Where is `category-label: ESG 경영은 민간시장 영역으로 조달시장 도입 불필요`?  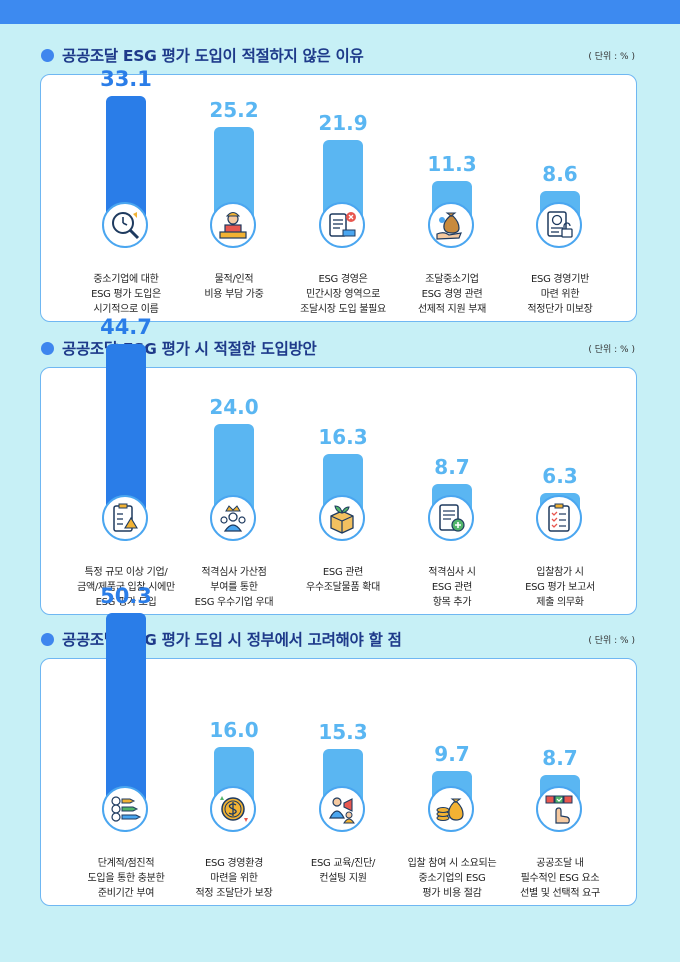 category-label: ESG 경영은 민간시장 영역으로 조달시장 도입 불필요 is located at coordinates (343, 294).